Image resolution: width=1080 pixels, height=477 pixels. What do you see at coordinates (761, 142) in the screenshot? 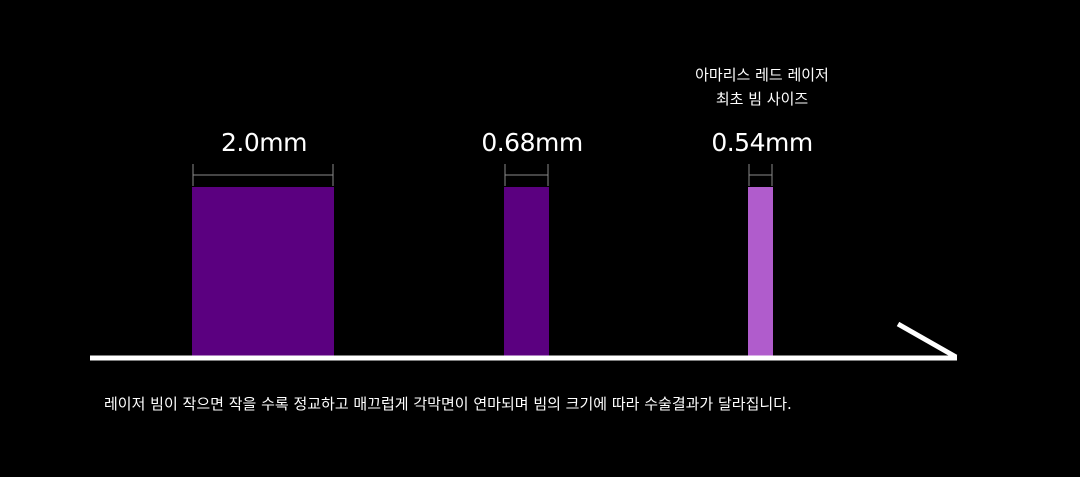
I see `beam-size-label: 0.54mm` at bounding box center [761, 142].